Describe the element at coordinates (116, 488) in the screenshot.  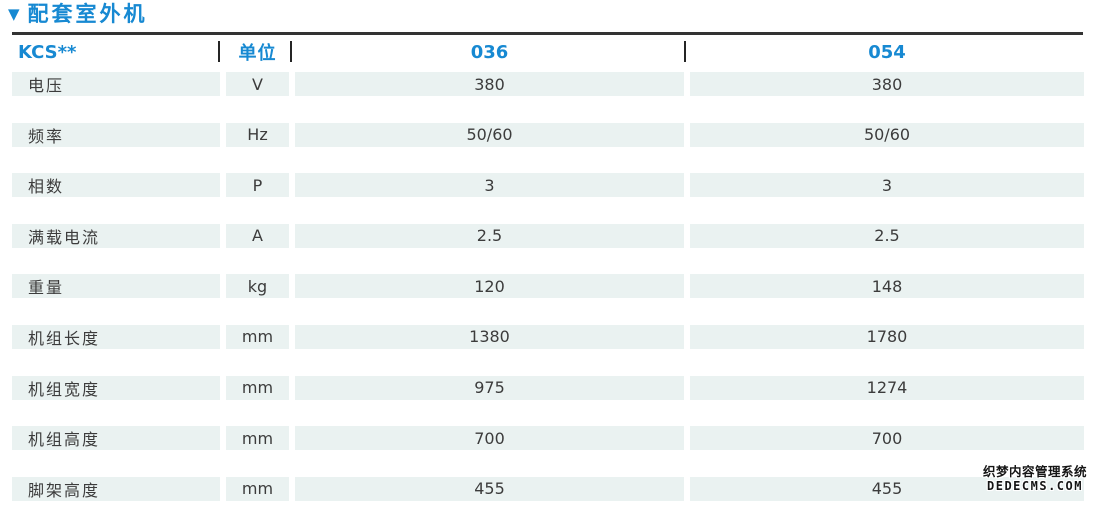
I see `row-label: 脚架高度` at that location.